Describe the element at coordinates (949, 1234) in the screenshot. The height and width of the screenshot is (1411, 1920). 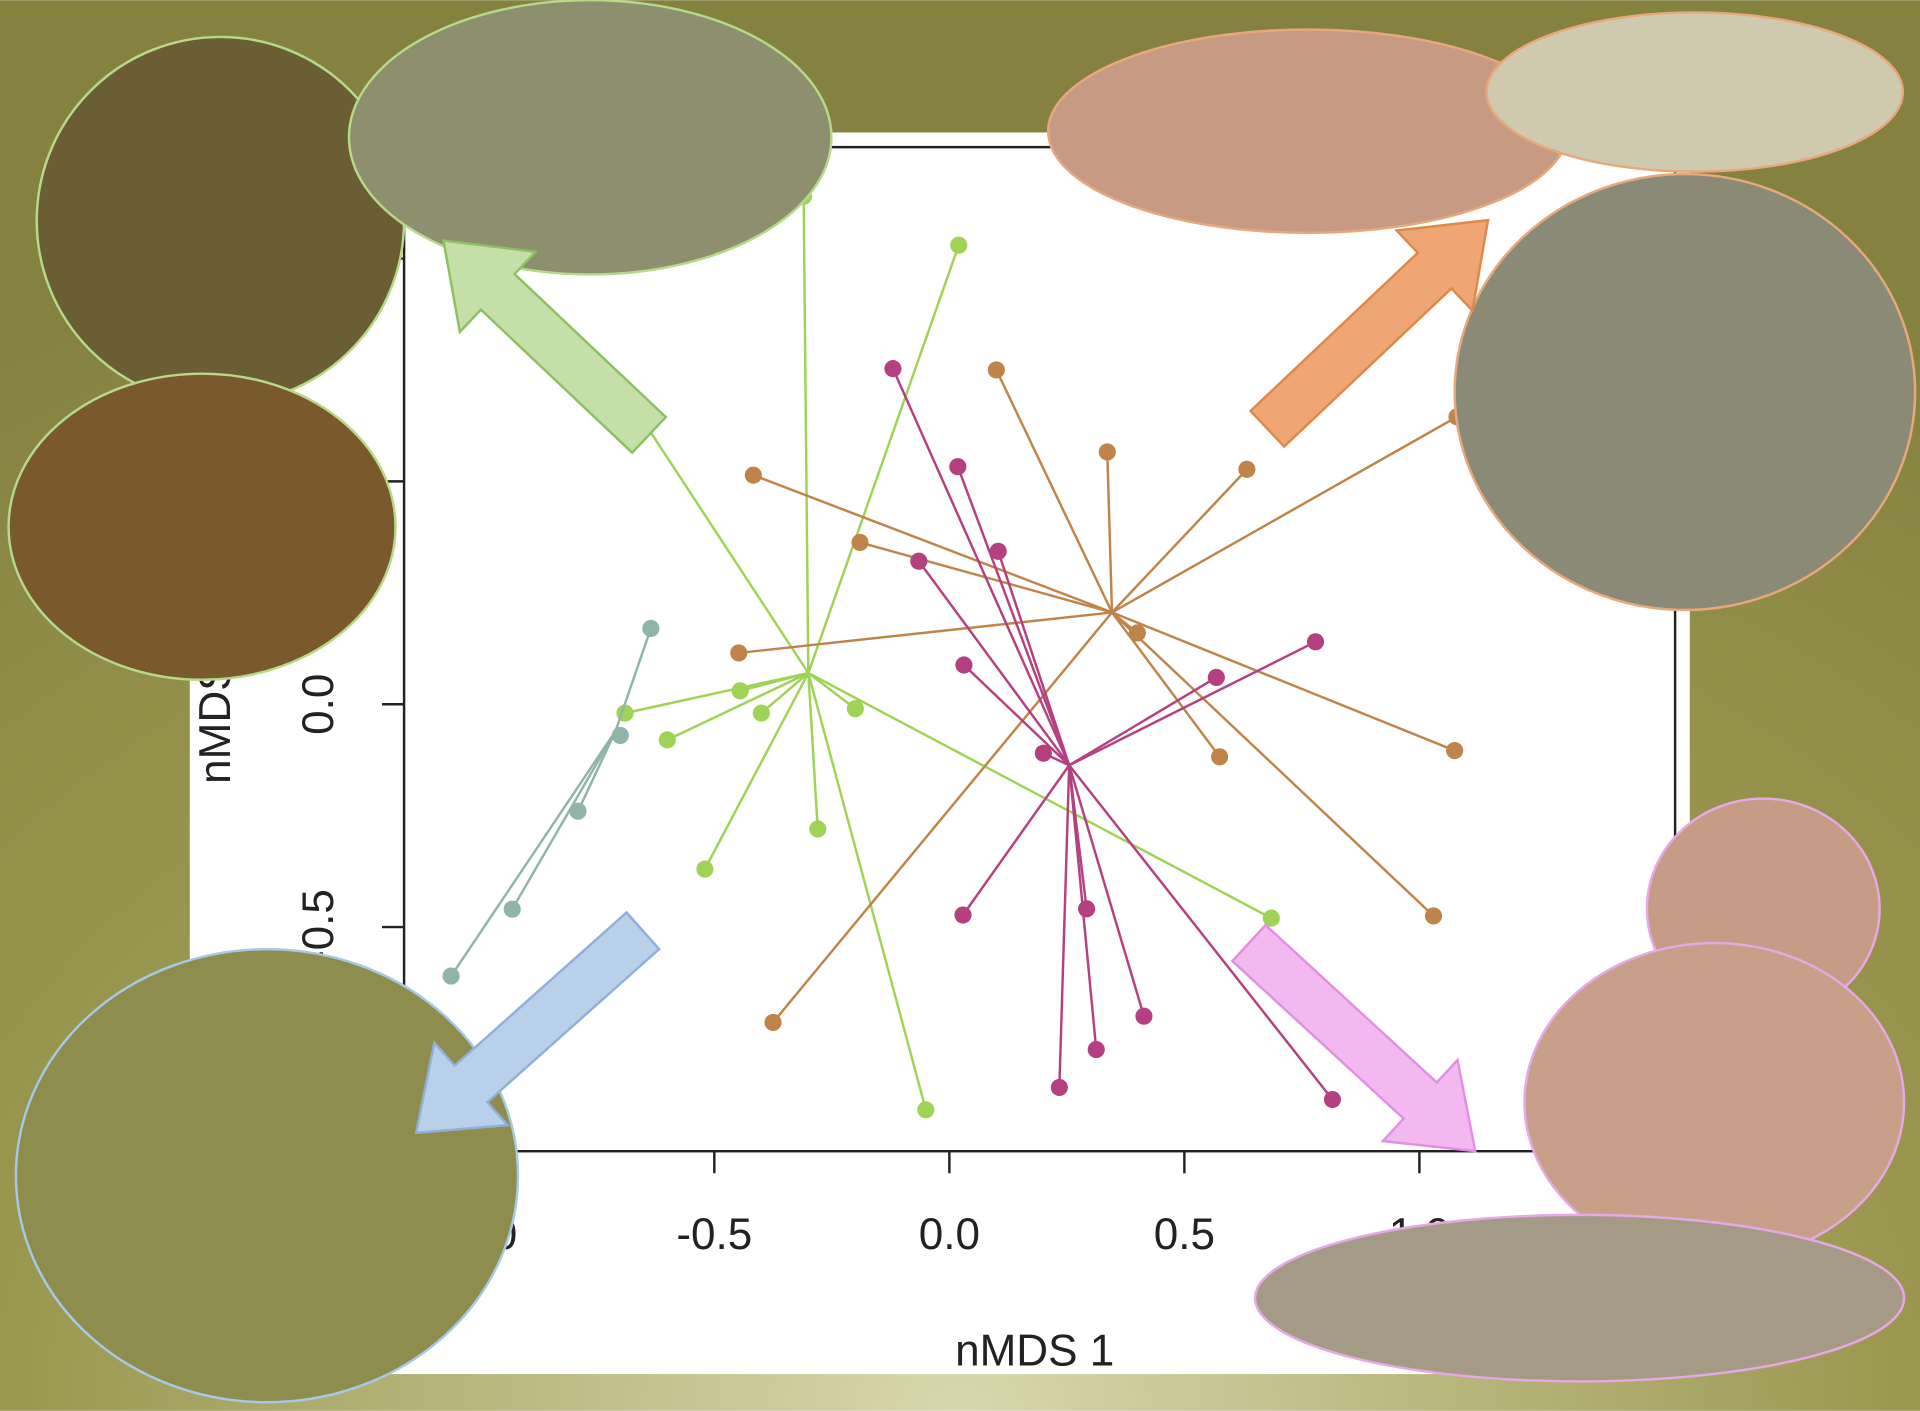
I see `x-tick-label: 0.0` at that location.